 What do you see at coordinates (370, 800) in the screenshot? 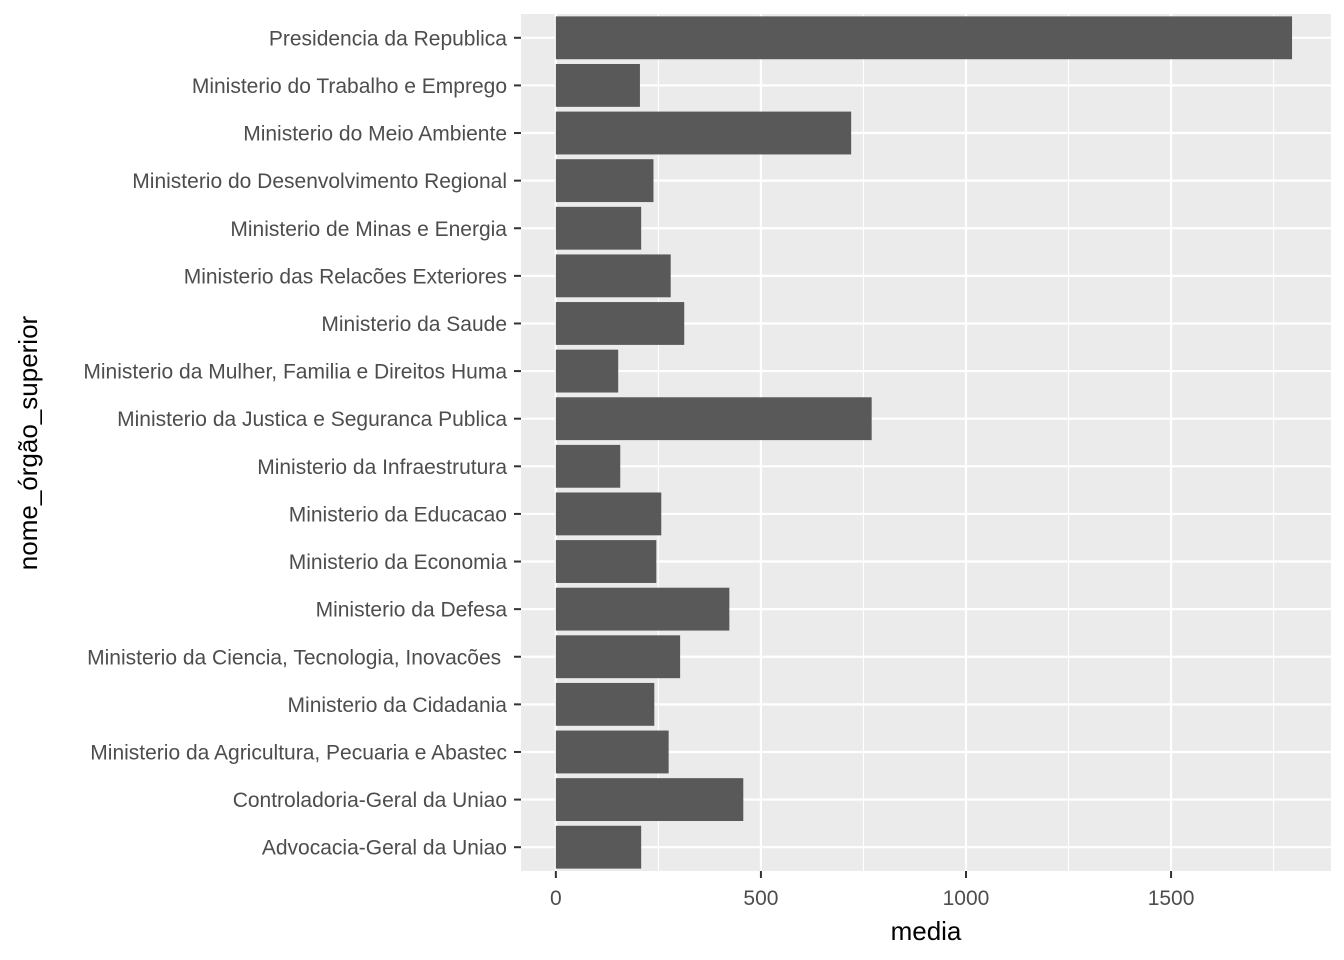
I see `y-tick-label: Controladoria-Geral da Uniao` at bounding box center [370, 800].